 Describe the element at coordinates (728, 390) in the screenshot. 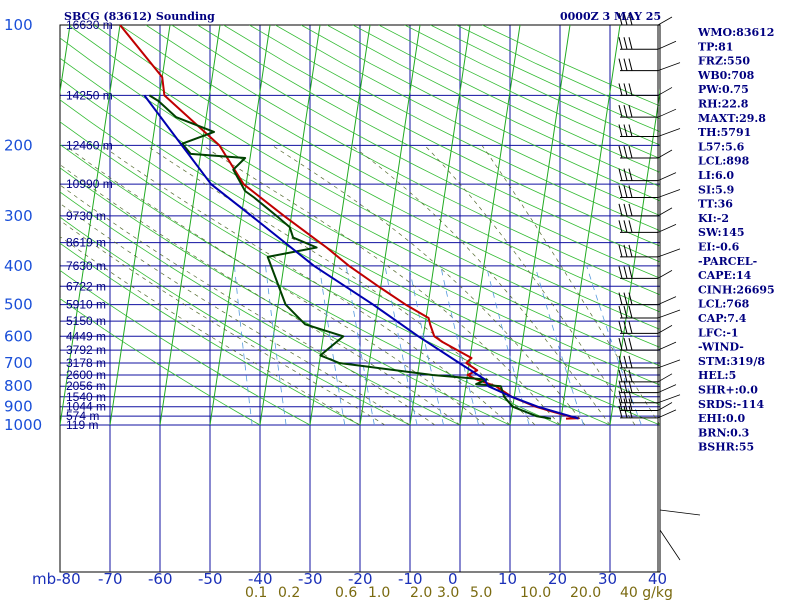

I see `index-item: SHR+:0.0` at that location.